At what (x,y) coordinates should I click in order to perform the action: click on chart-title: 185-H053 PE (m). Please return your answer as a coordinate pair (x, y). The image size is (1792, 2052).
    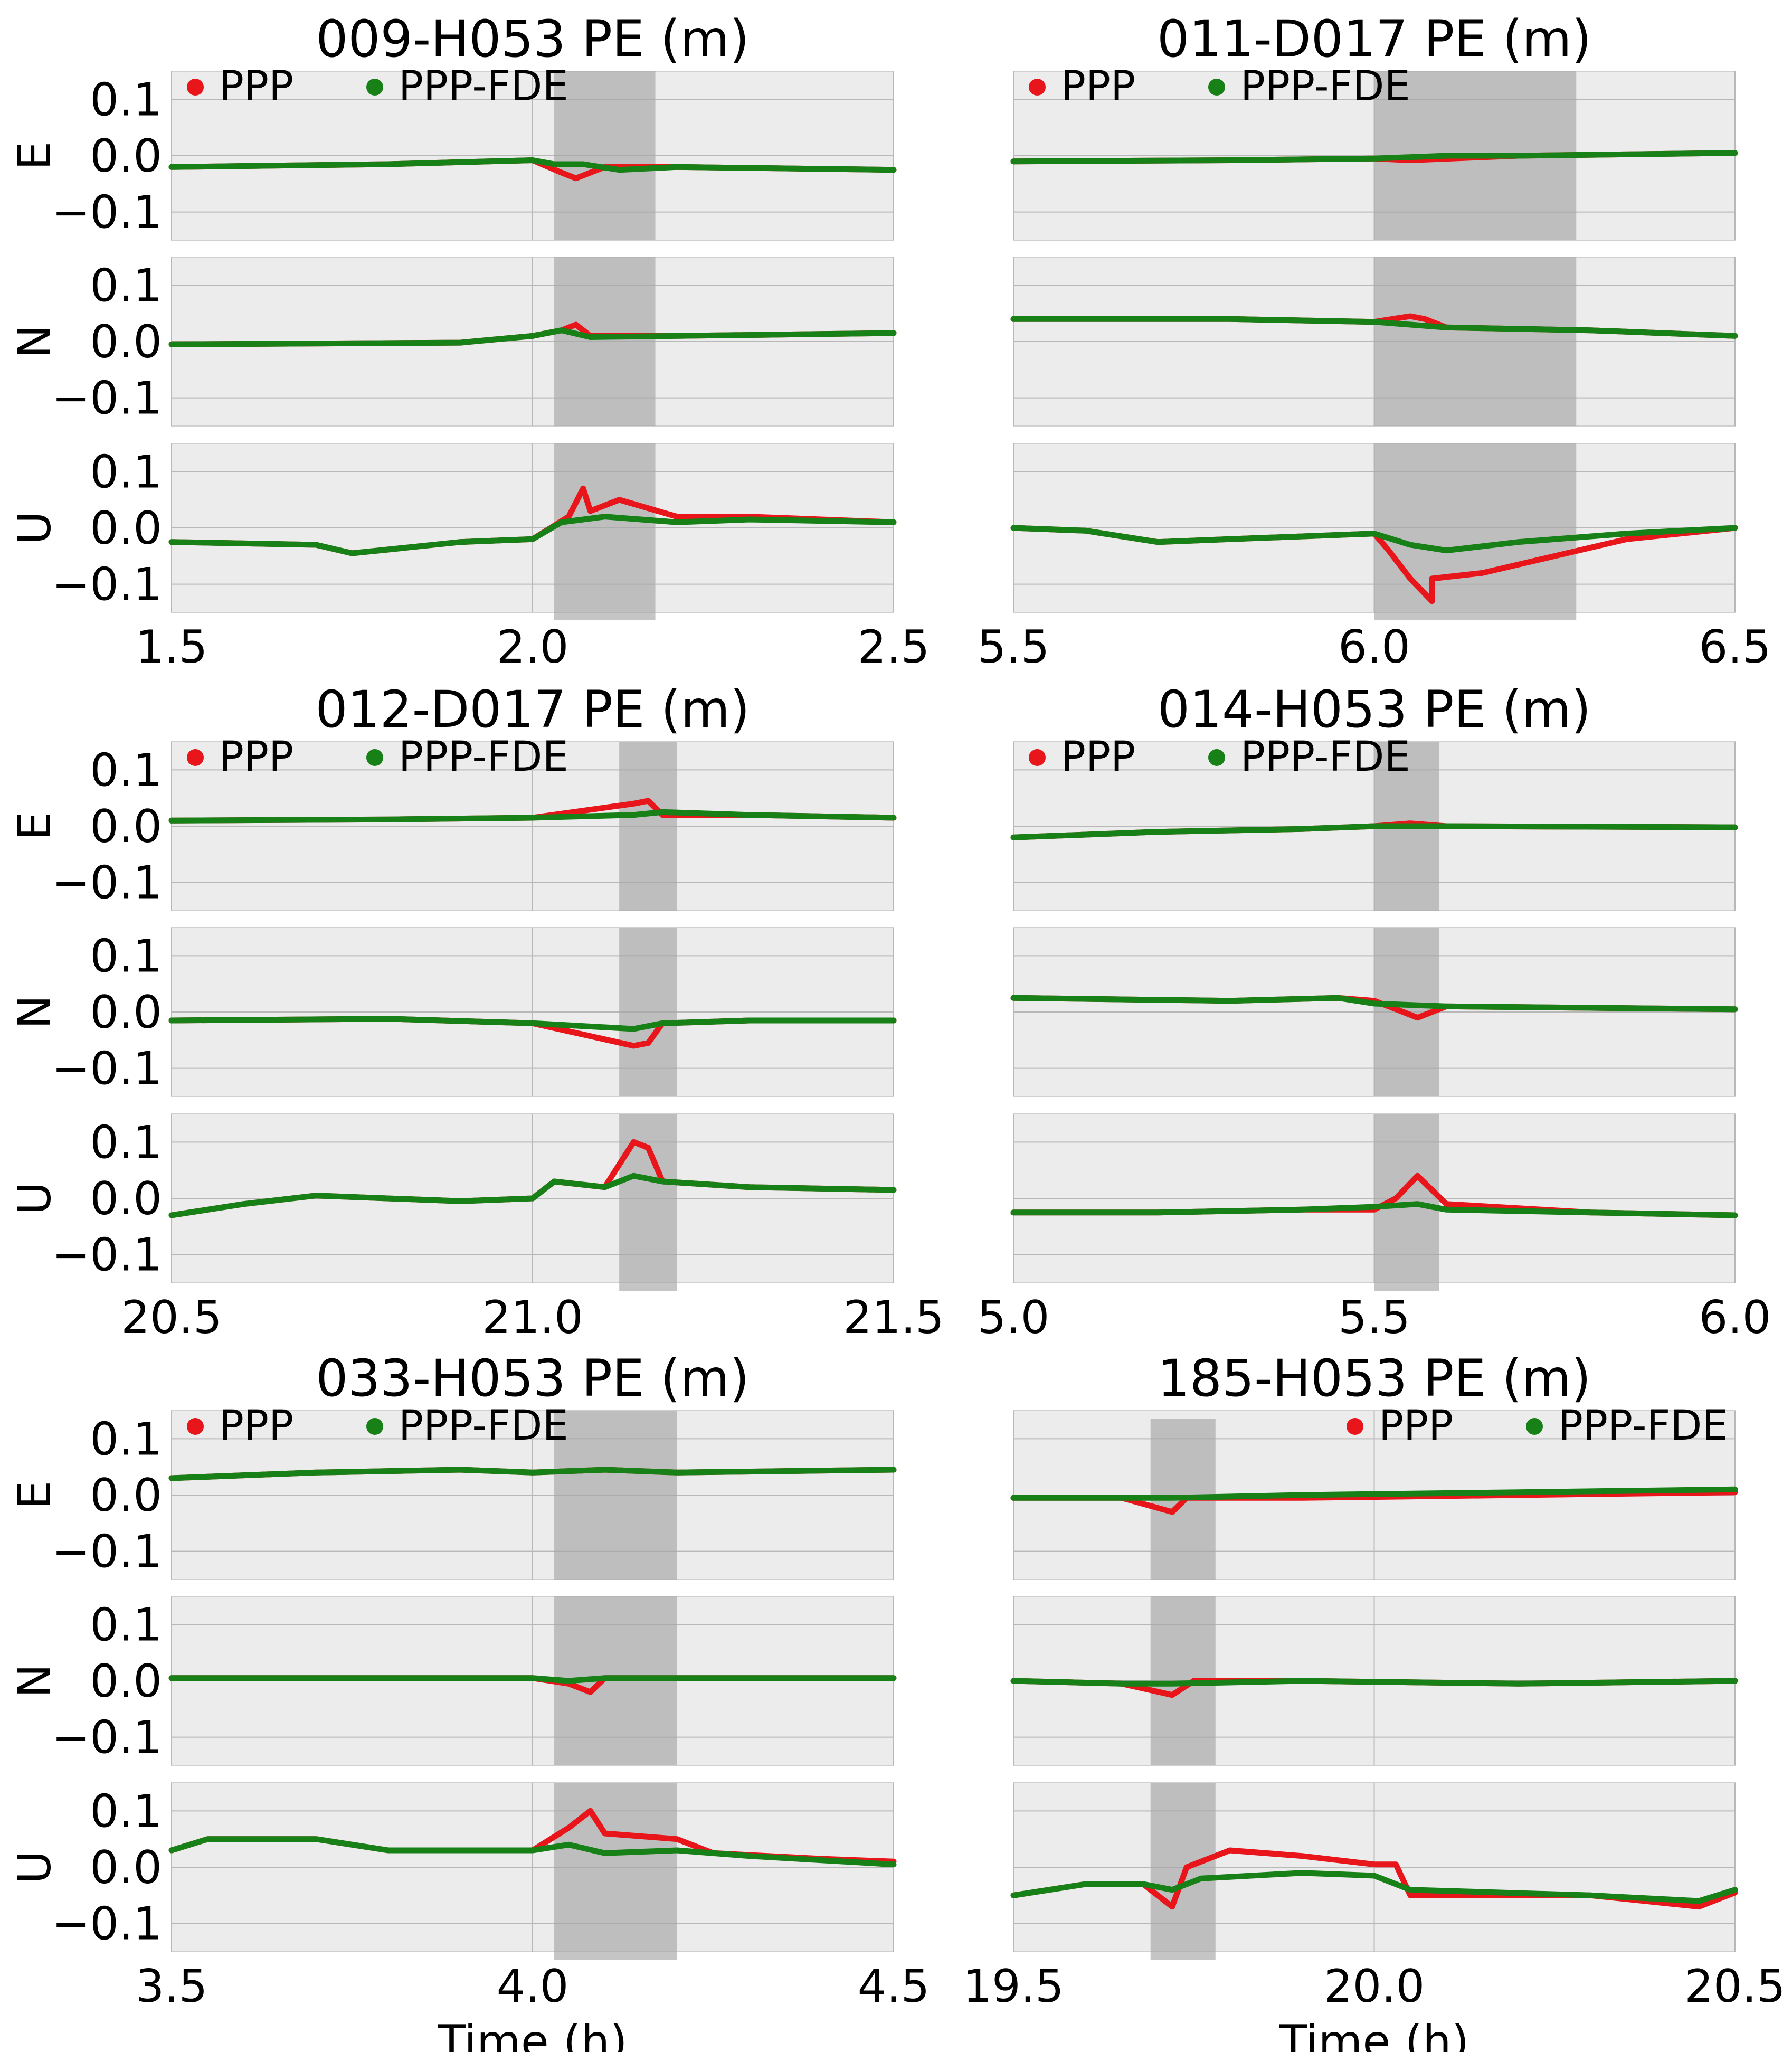
    Looking at the image, I should click on (1374, 1378).